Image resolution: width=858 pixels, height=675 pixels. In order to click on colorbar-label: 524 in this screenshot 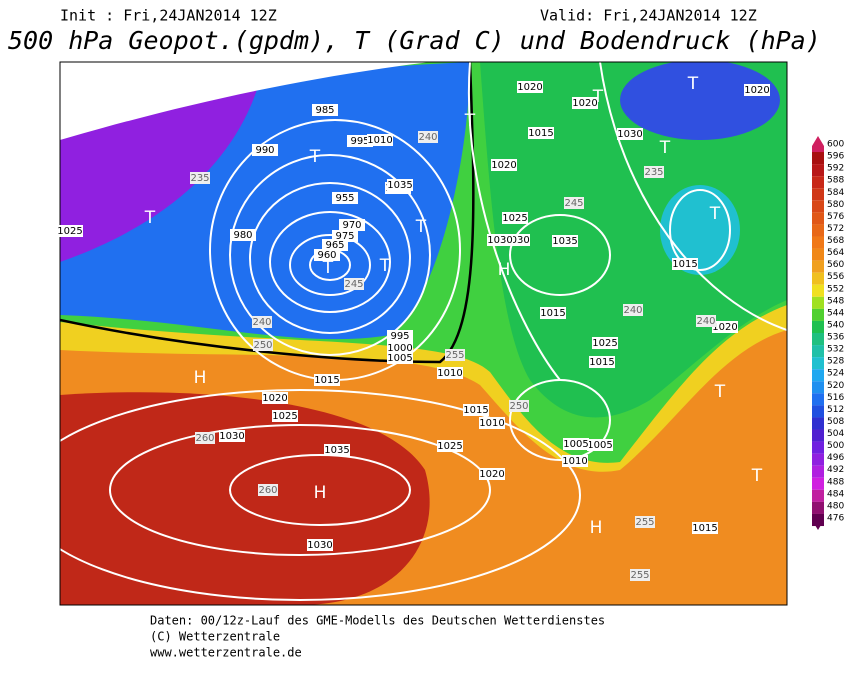, I will do `click(835, 374)`.